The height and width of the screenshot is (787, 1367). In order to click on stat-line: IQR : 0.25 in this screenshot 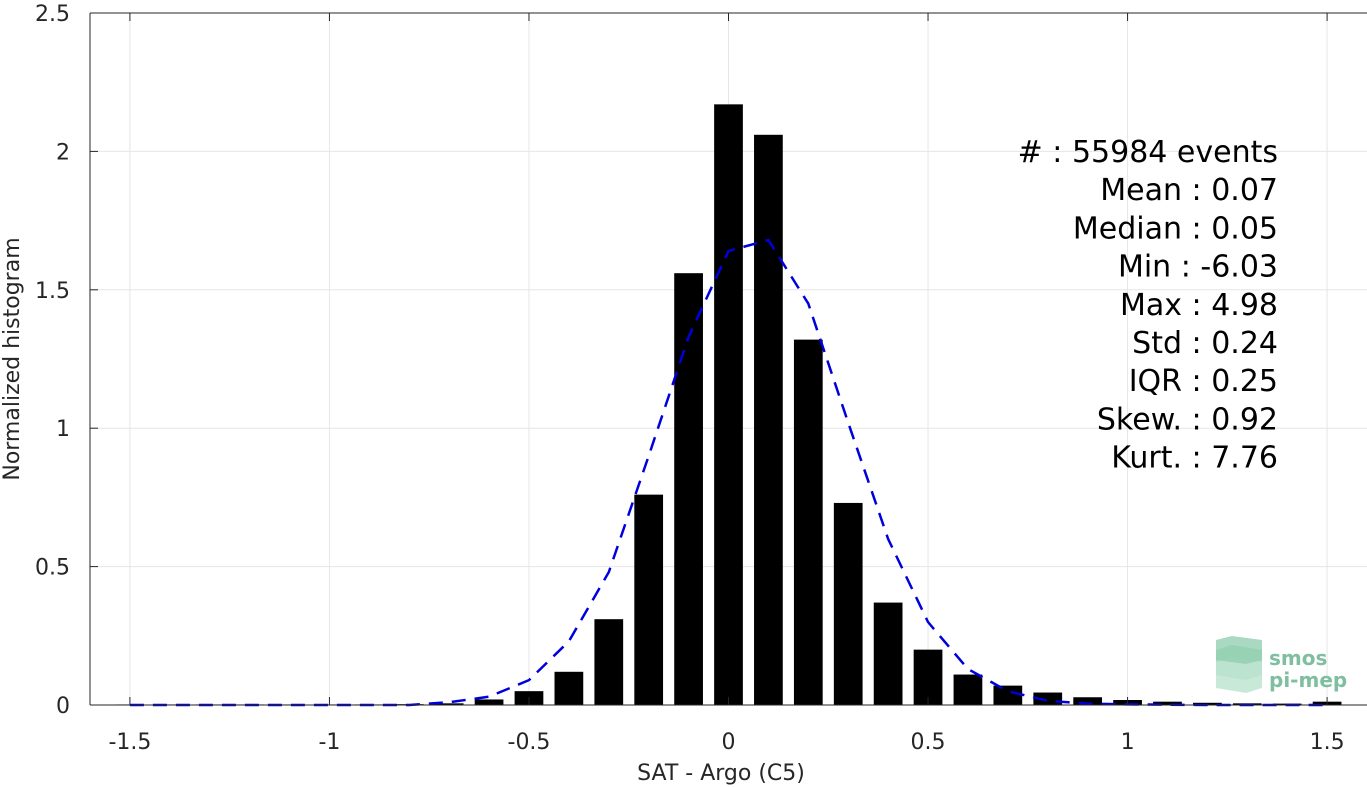, I will do `click(1203, 381)`.